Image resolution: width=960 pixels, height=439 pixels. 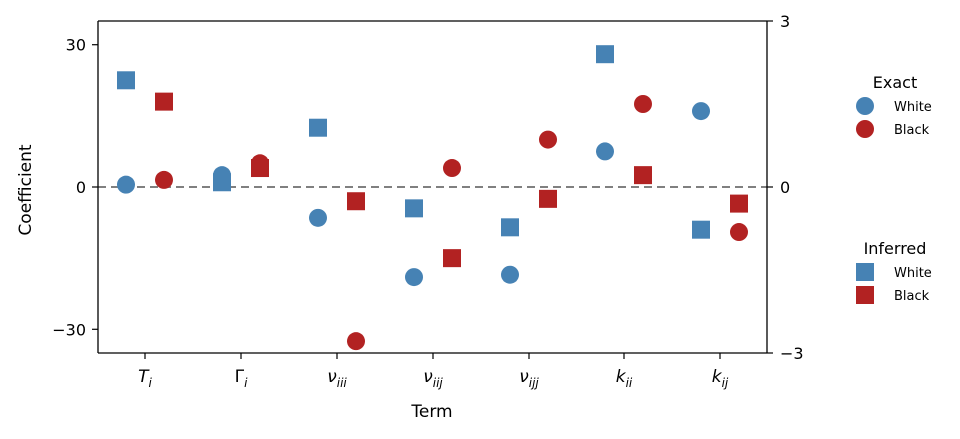 I want to click on y-tick-label-left: 30, so click(x=76, y=45).